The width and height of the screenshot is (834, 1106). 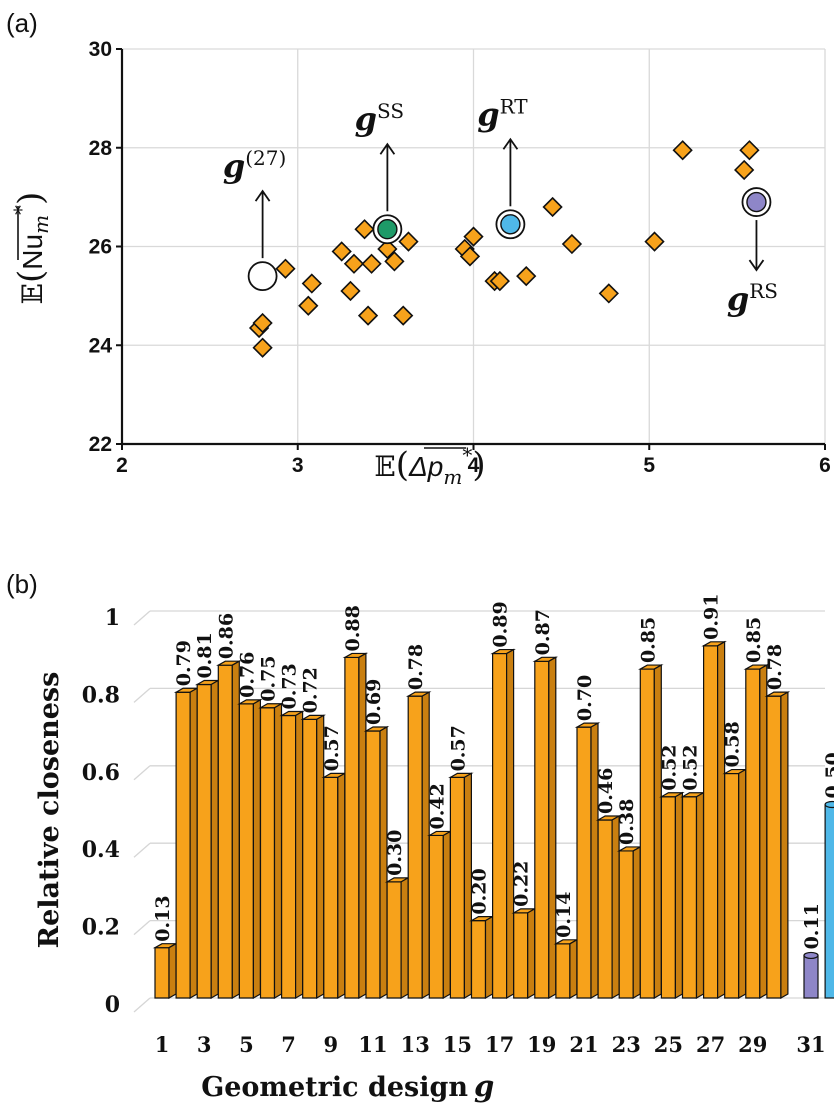 I want to click on bar-y-tick-label: 0.2, so click(x=101, y=928).